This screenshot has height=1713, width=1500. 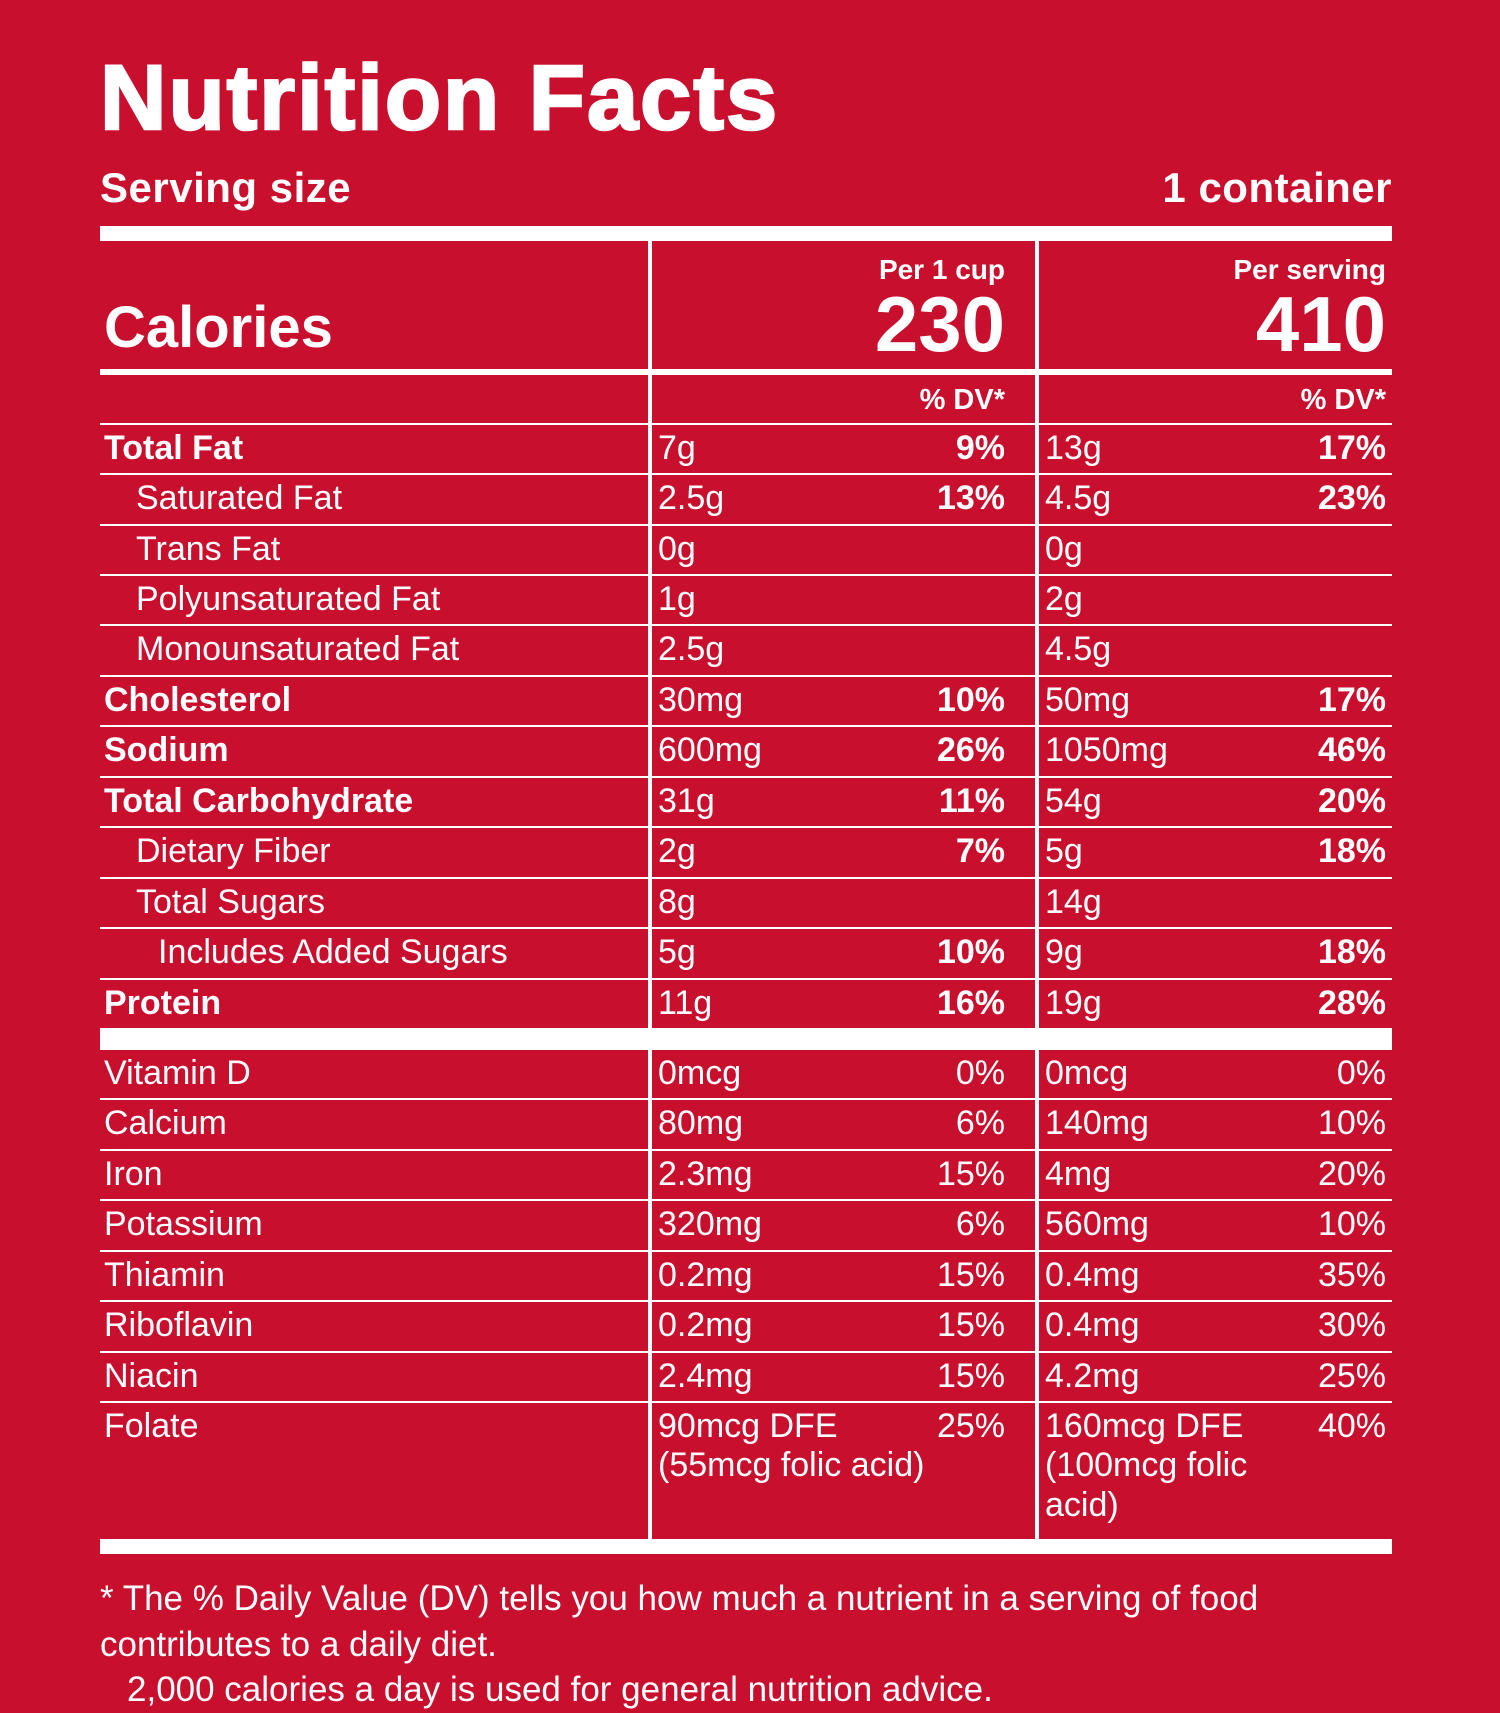 I want to click on nutrient-row-trans-fat: Trans Fat 0g 0g, so click(x=746, y=548).